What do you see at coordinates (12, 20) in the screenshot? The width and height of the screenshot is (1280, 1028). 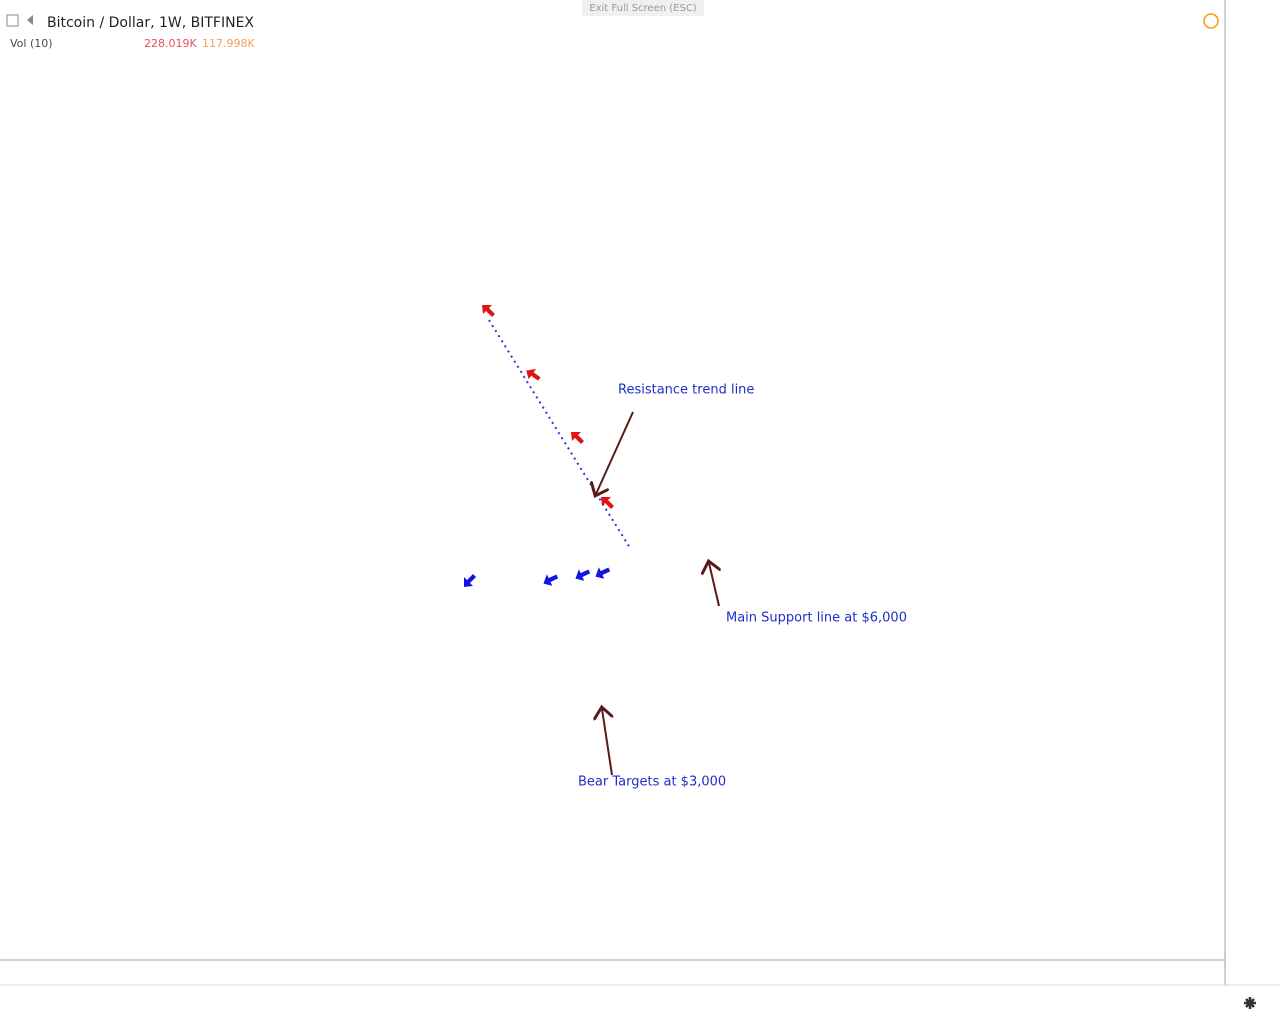 I see `collapse-icon` at bounding box center [12, 20].